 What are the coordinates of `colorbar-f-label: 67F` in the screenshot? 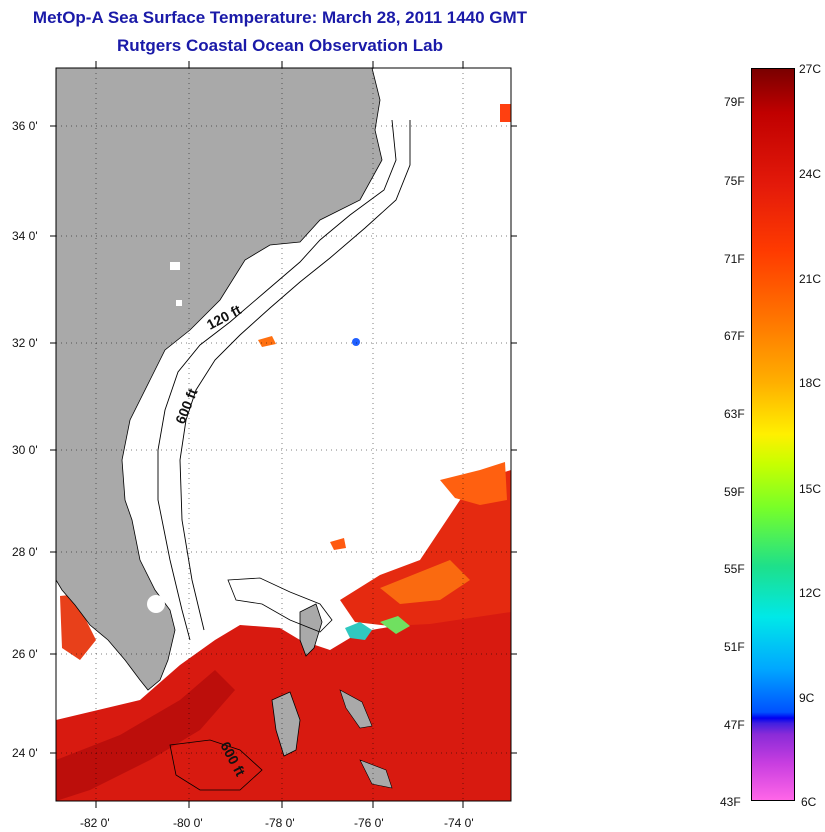 It's located at (734, 336).